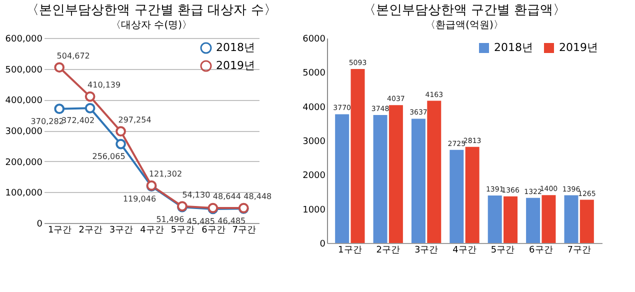 This screenshot has height=292, width=635. I want to click on data-label: 48,644, so click(226, 196).